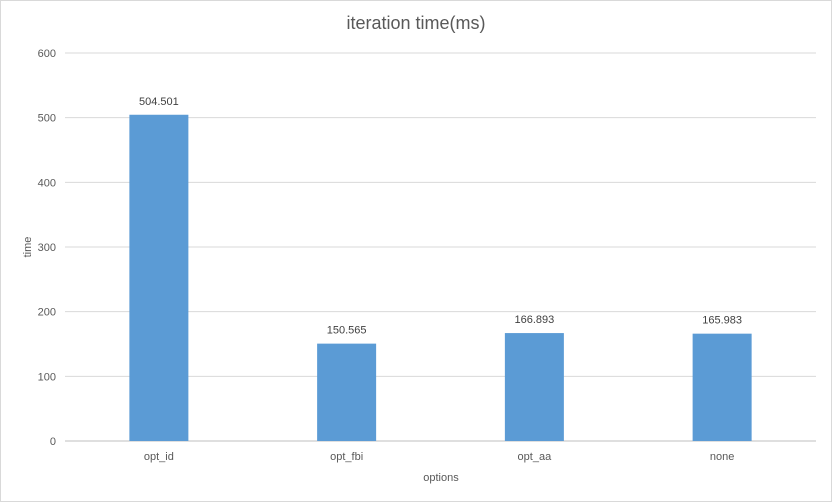  What do you see at coordinates (28, 247) in the screenshot?
I see `y-axis-label: time` at bounding box center [28, 247].